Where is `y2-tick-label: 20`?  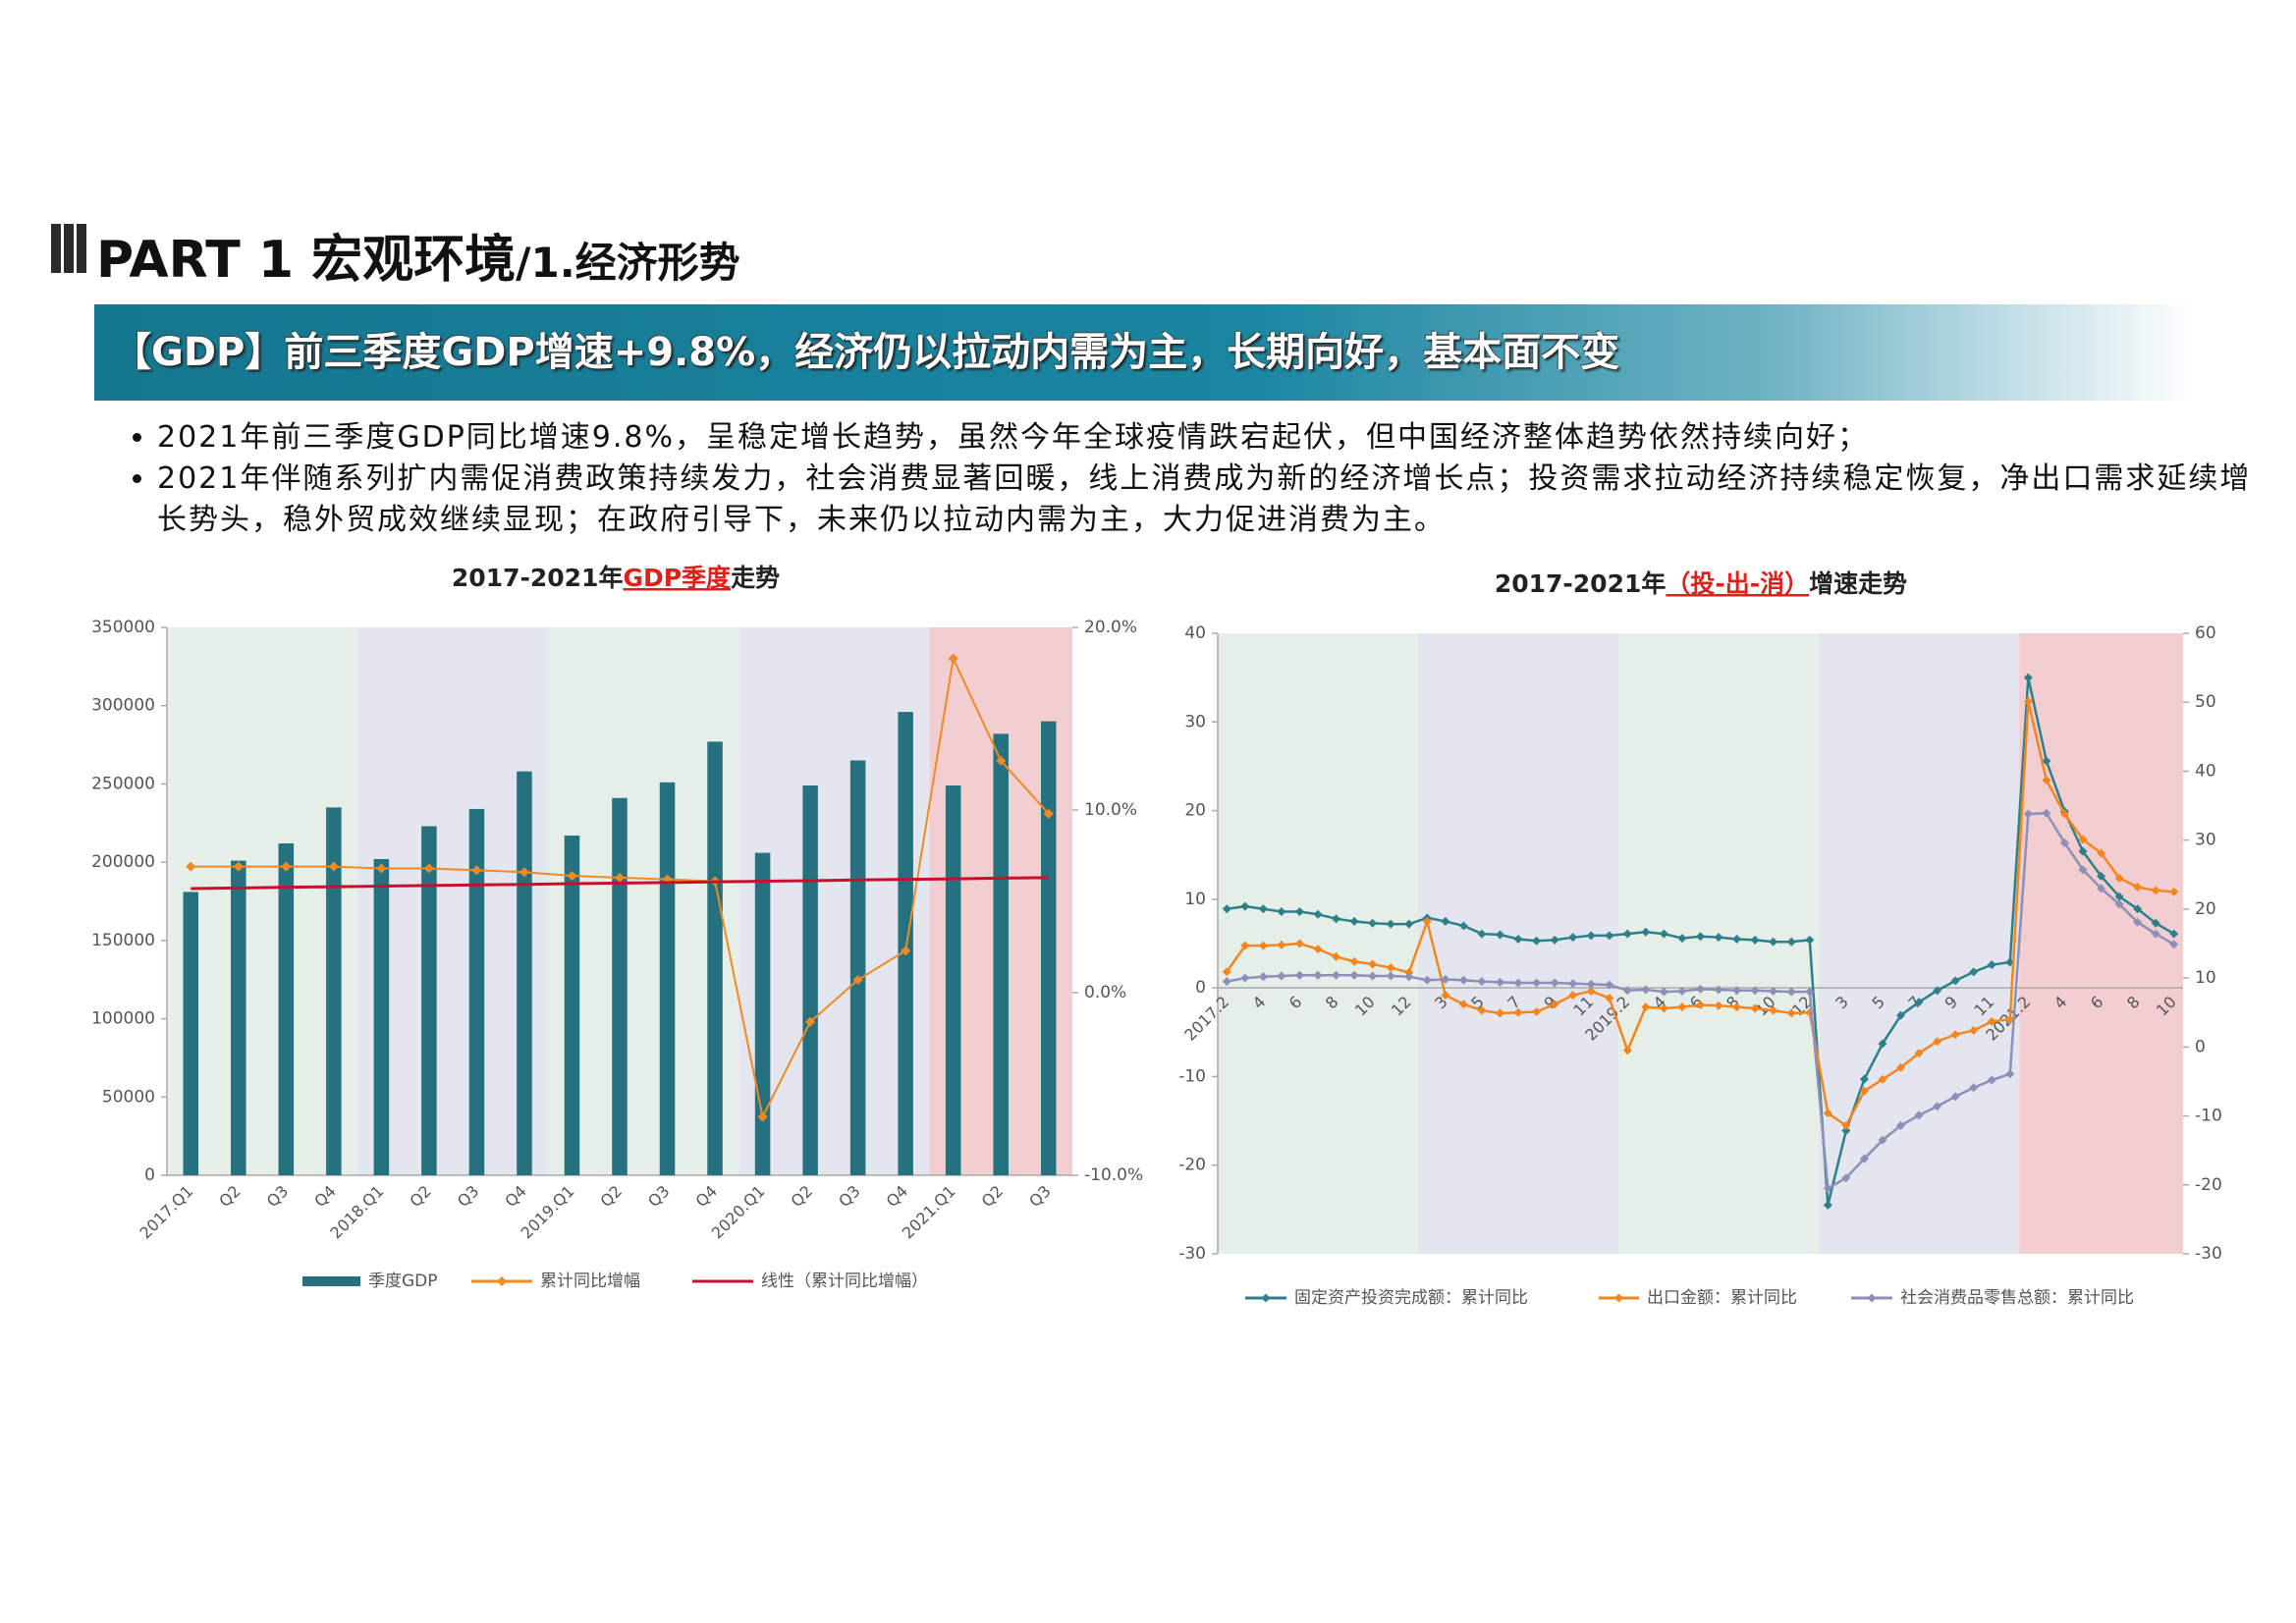
y2-tick-label: 20 is located at coordinates (2205, 909).